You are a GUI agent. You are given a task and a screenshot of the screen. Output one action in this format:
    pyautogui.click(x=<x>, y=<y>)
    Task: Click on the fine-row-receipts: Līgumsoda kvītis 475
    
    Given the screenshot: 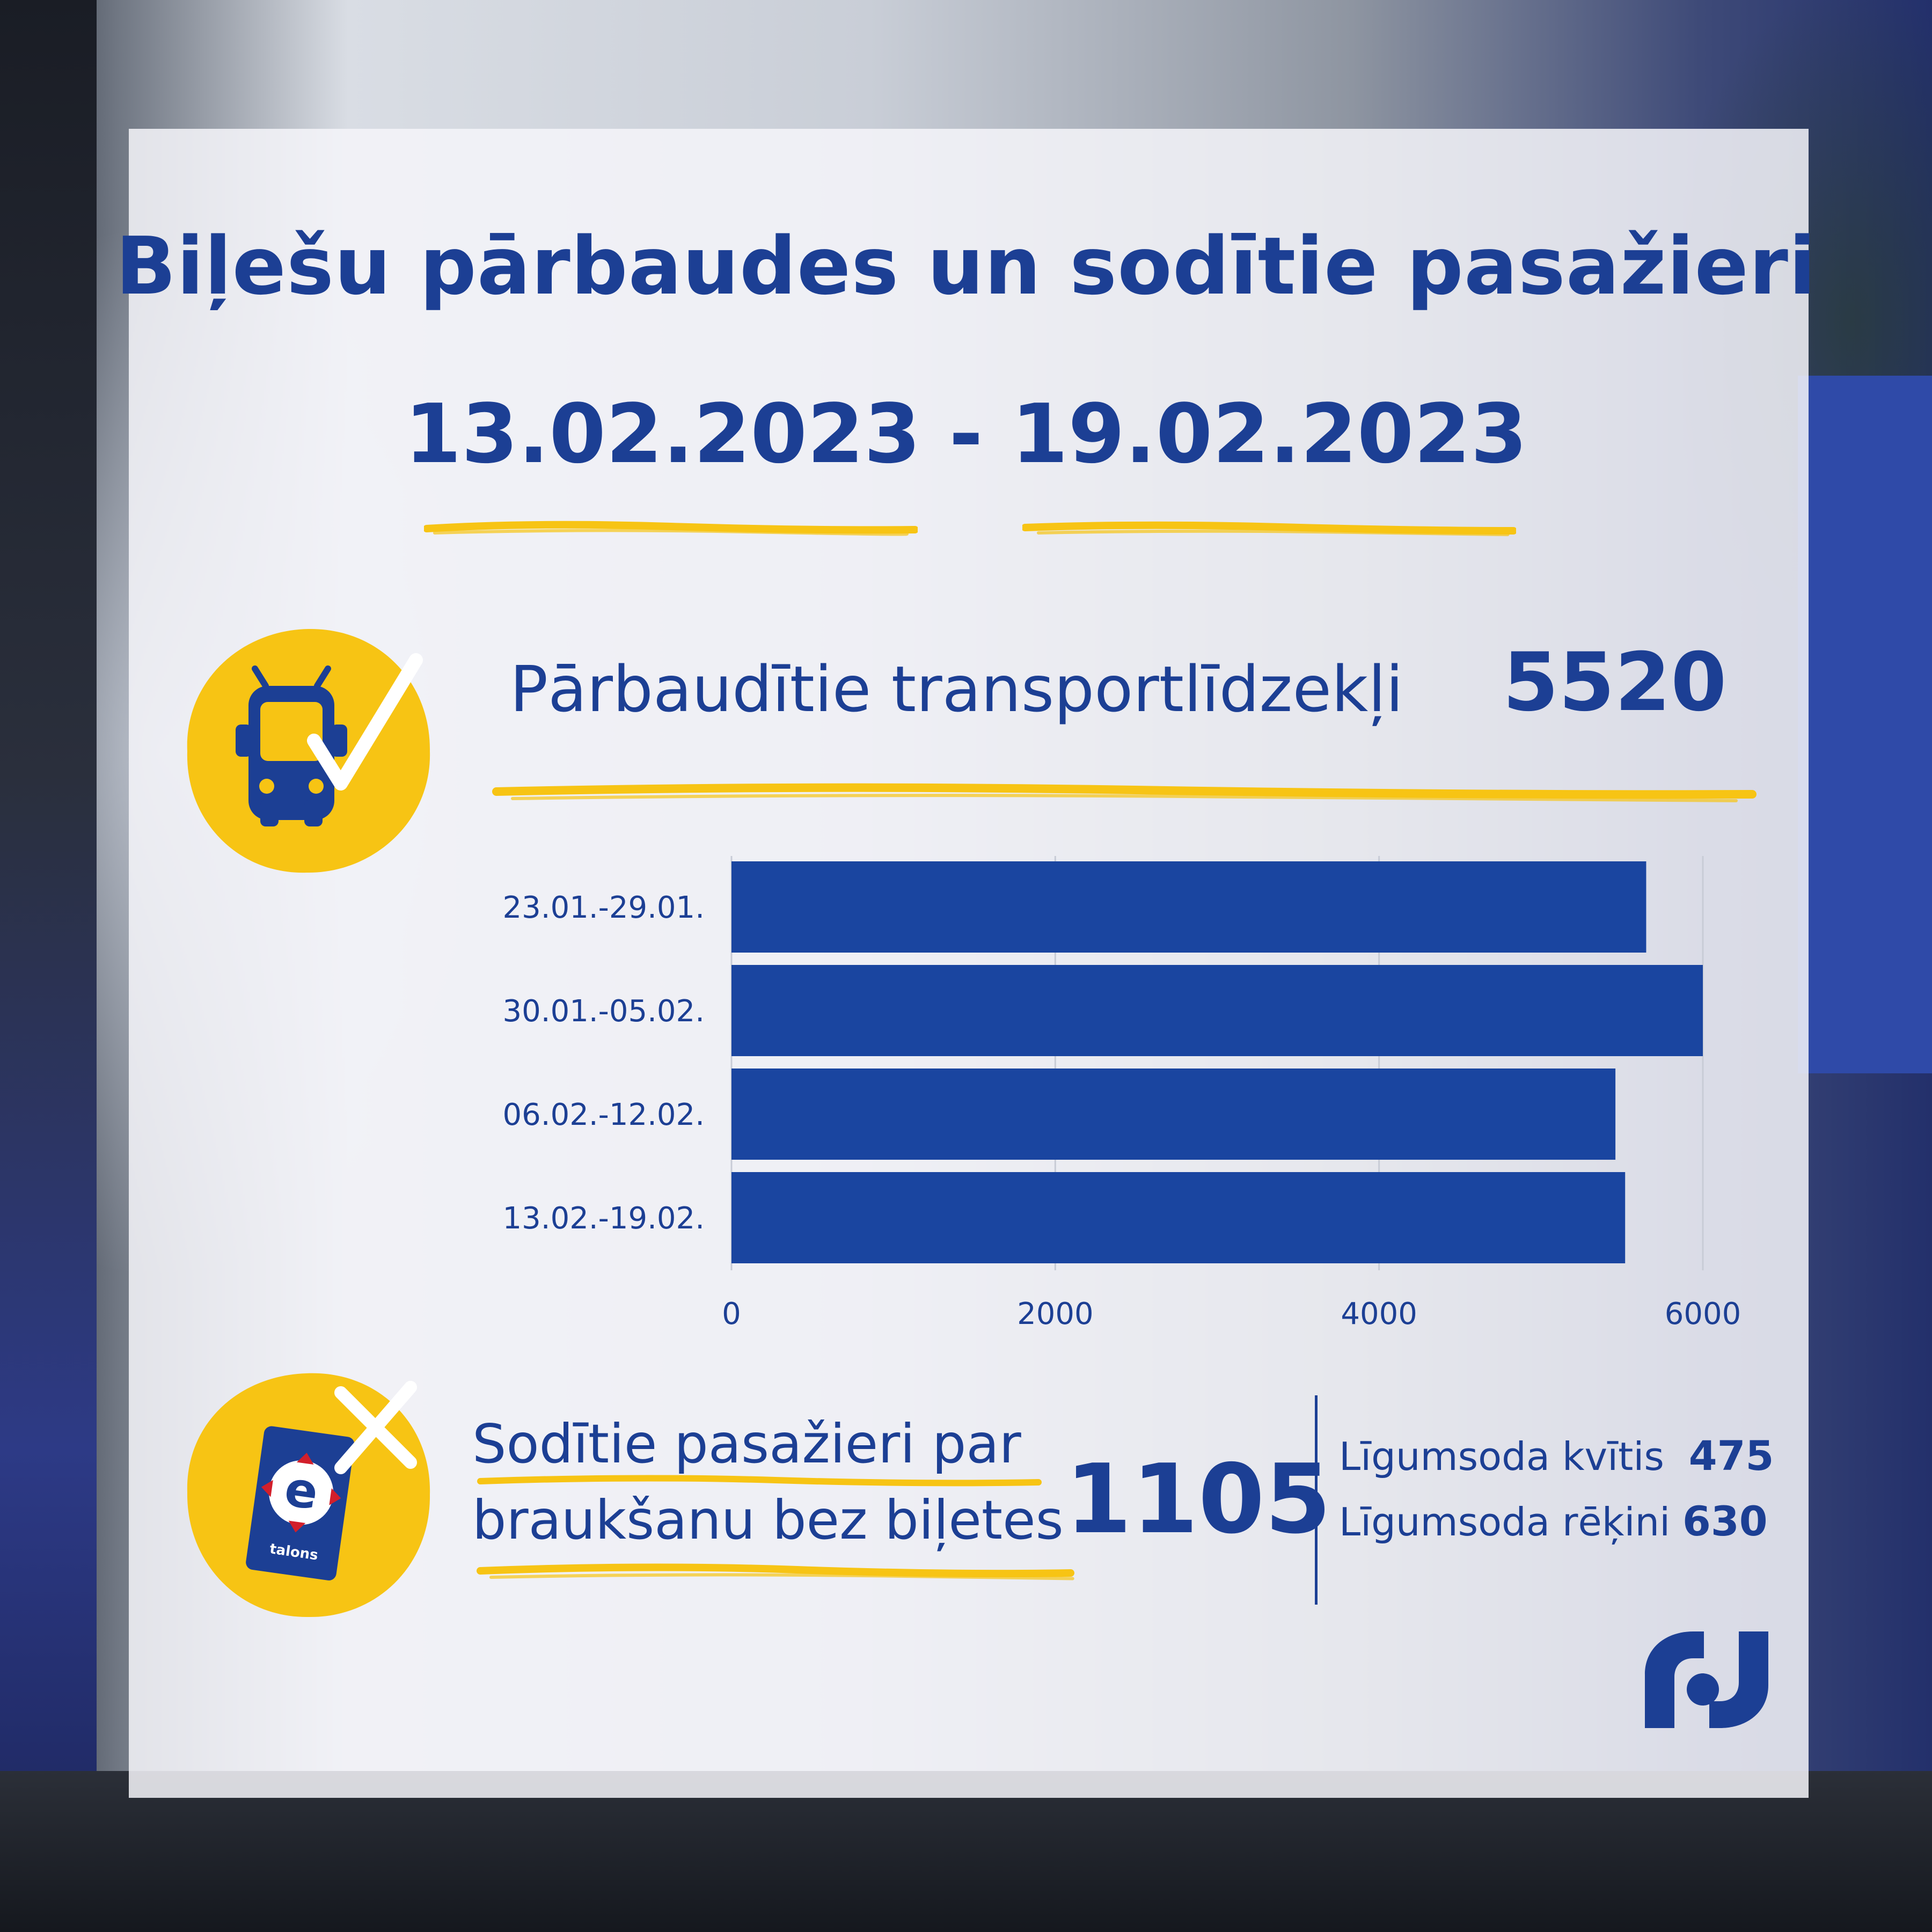 What is the action you would take?
    pyautogui.click(x=1556, y=1456)
    